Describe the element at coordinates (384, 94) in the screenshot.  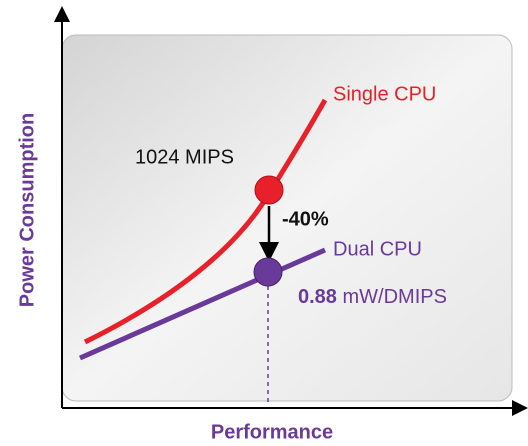
I see `single-cpu-label: Single CPU` at that location.